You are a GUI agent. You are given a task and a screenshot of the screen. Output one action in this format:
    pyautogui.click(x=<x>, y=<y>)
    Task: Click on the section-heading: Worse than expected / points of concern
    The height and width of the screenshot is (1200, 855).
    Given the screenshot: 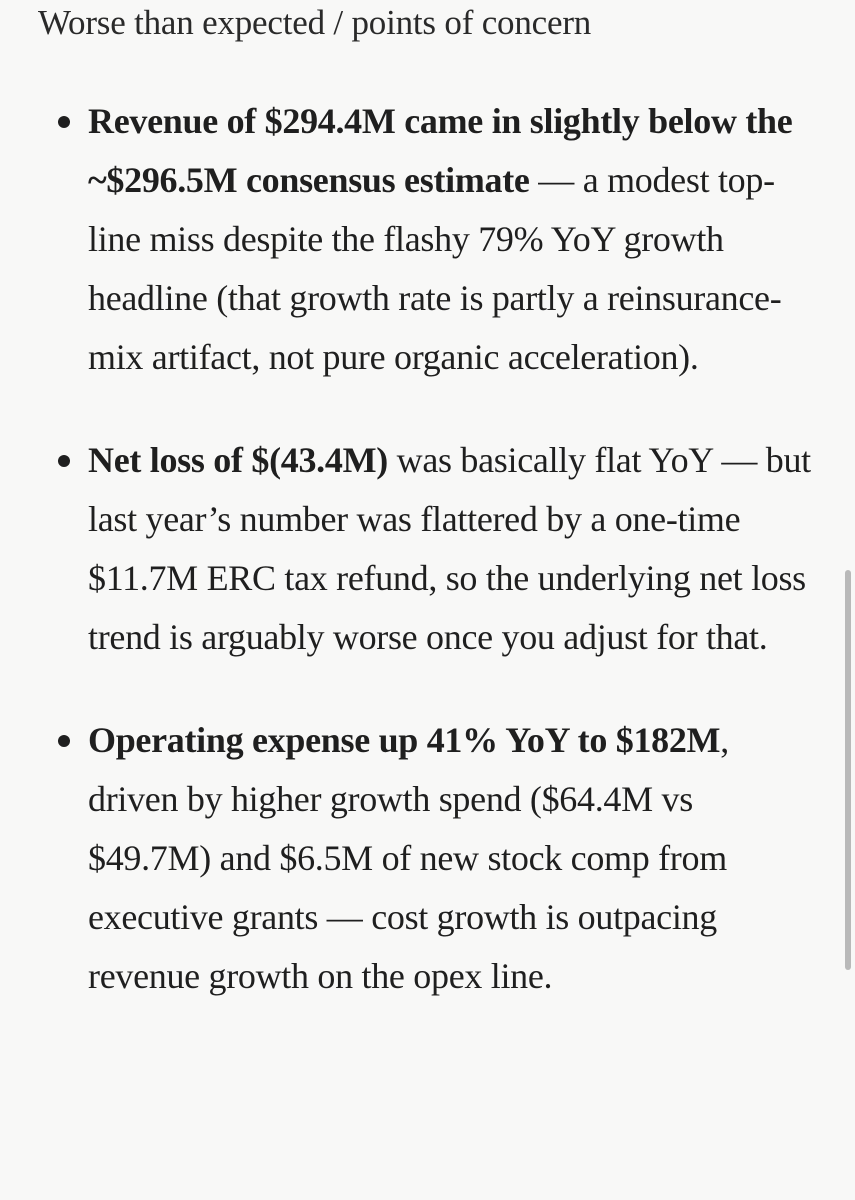 What is the action you would take?
    pyautogui.click(x=315, y=22)
    